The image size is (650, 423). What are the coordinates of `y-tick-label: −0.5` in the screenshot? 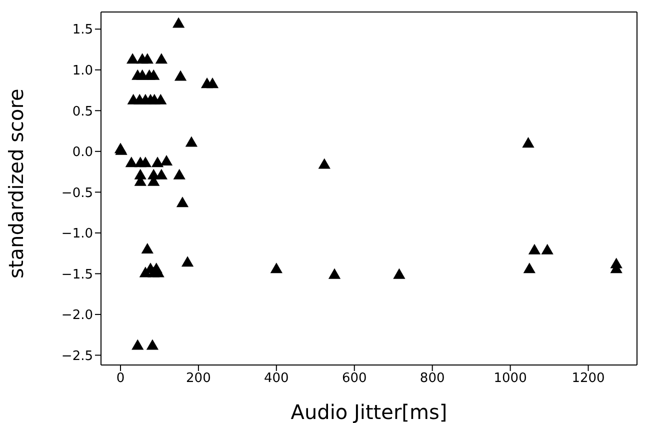 It's located at (77, 193).